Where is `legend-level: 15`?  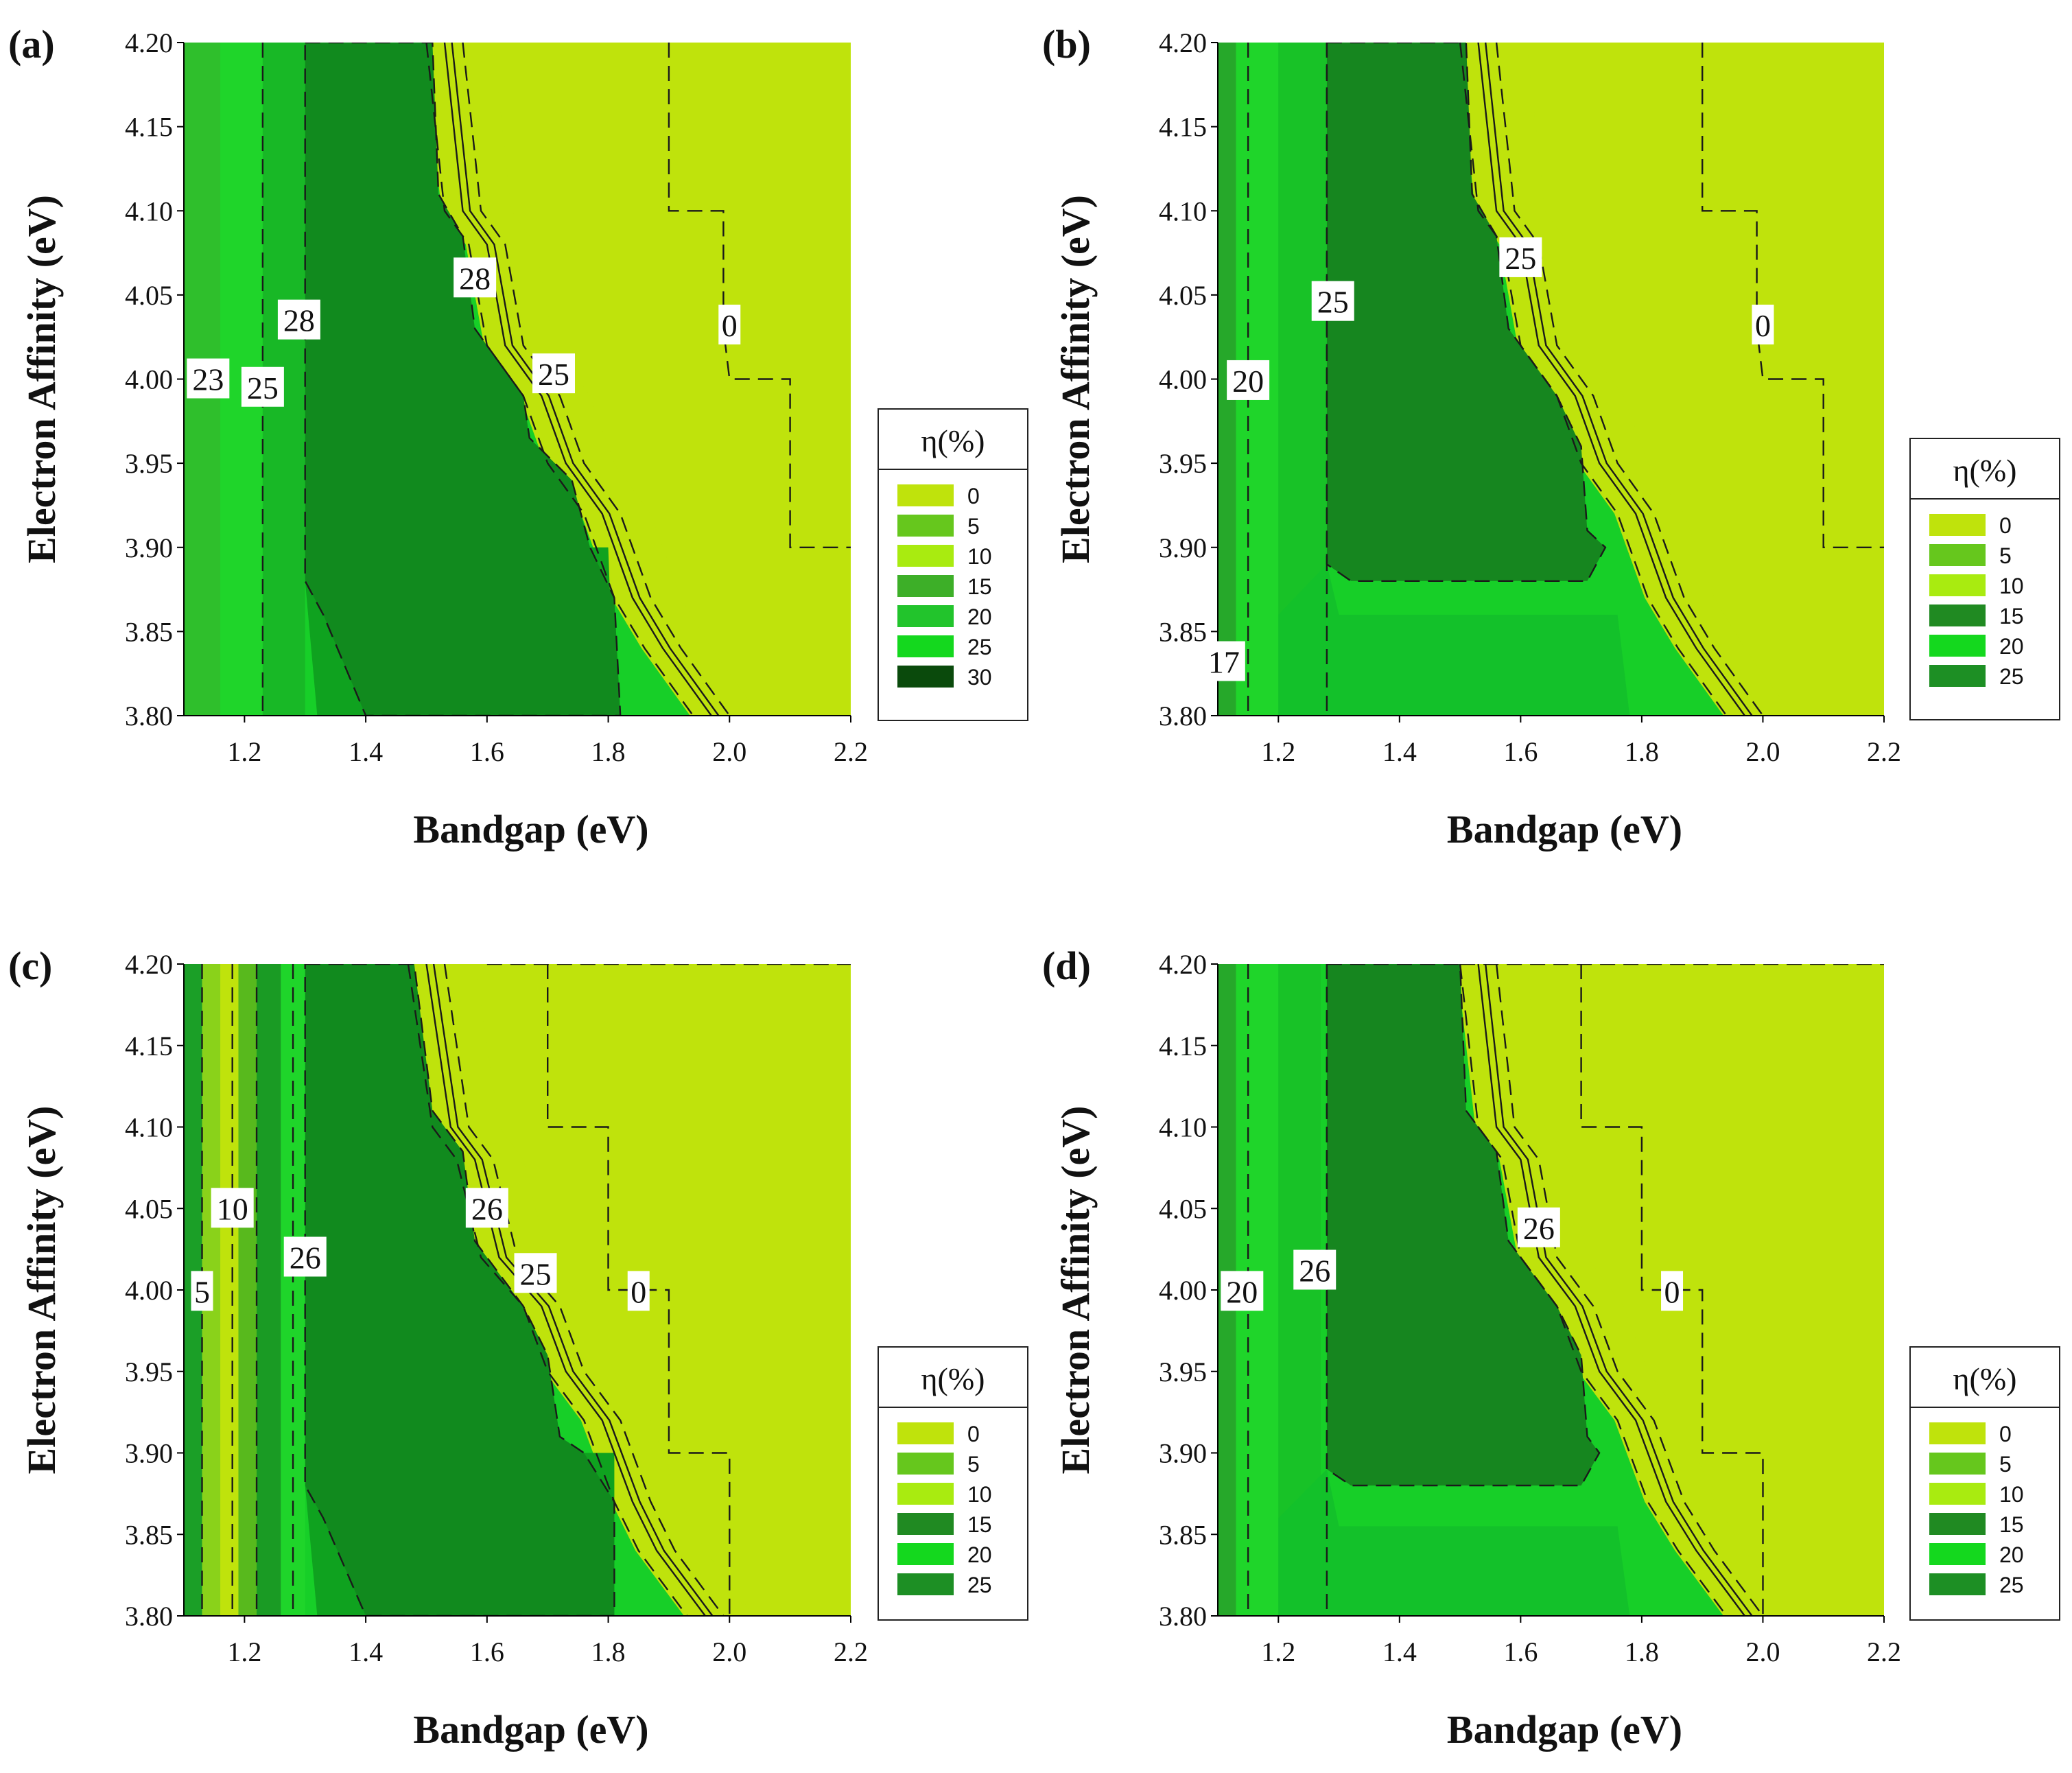
legend-level: 15 is located at coordinates (2012, 1525).